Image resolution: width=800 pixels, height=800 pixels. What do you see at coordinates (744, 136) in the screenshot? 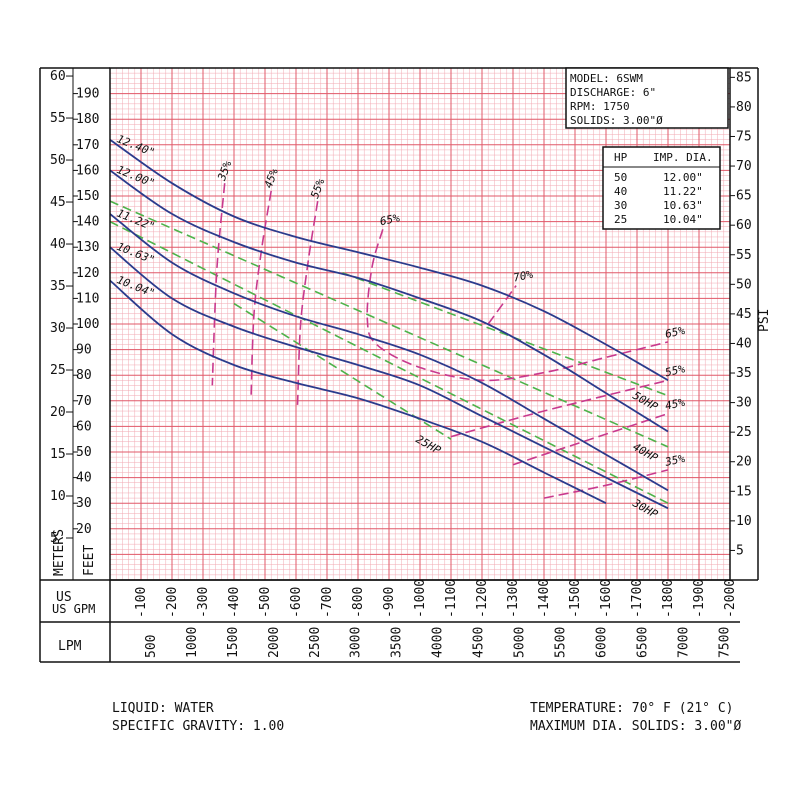
I see `psi-tick-label: 75` at bounding box center [744, 136].